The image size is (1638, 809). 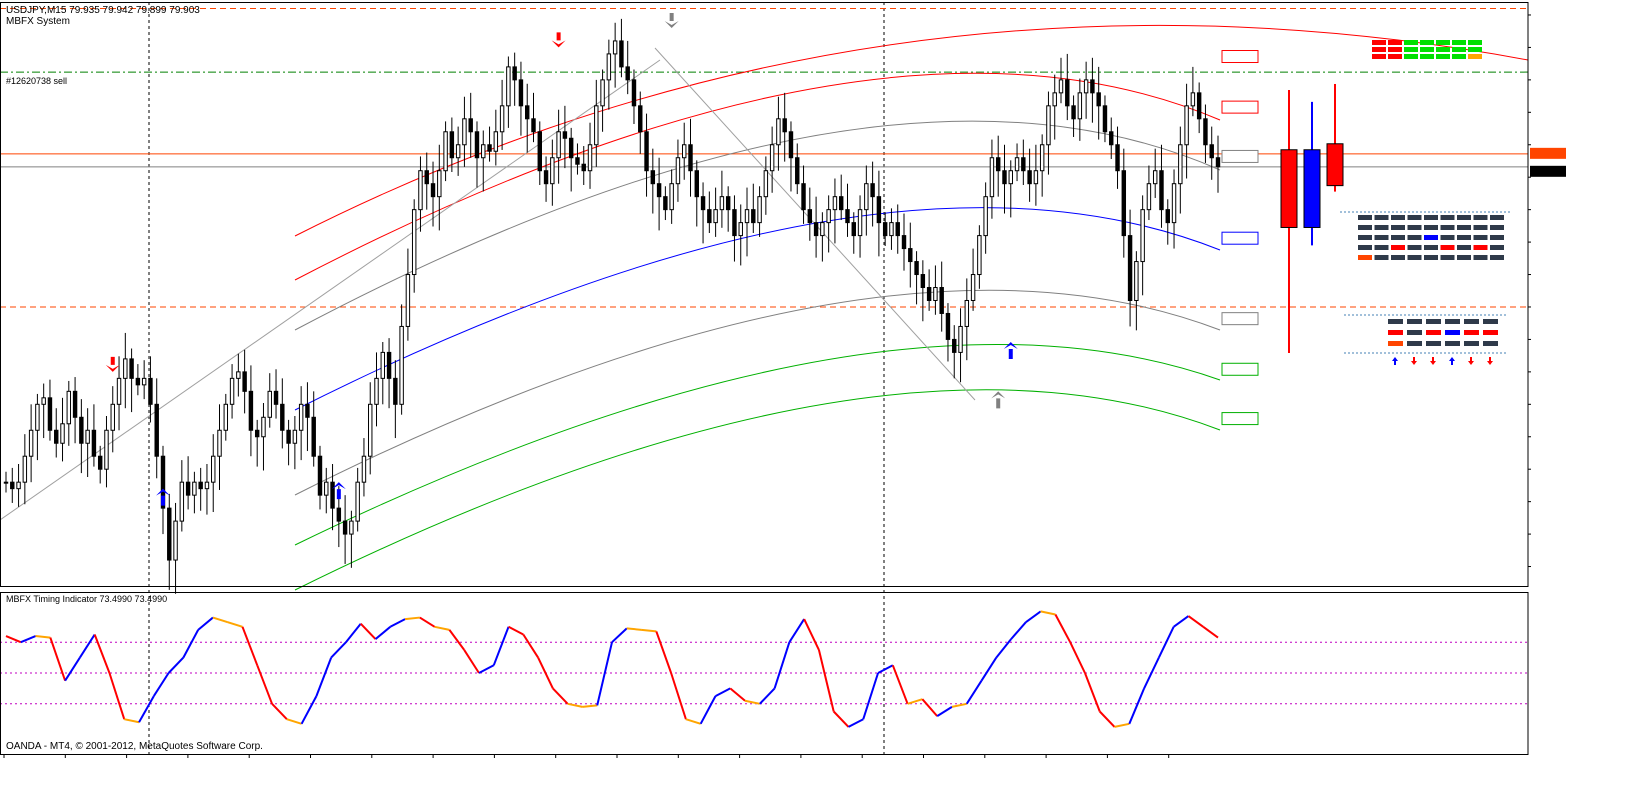 What do you see at coordinates (1335, 165) in the screenshot?
I see `tf-candle-body` at bounding box center [1335, 165].